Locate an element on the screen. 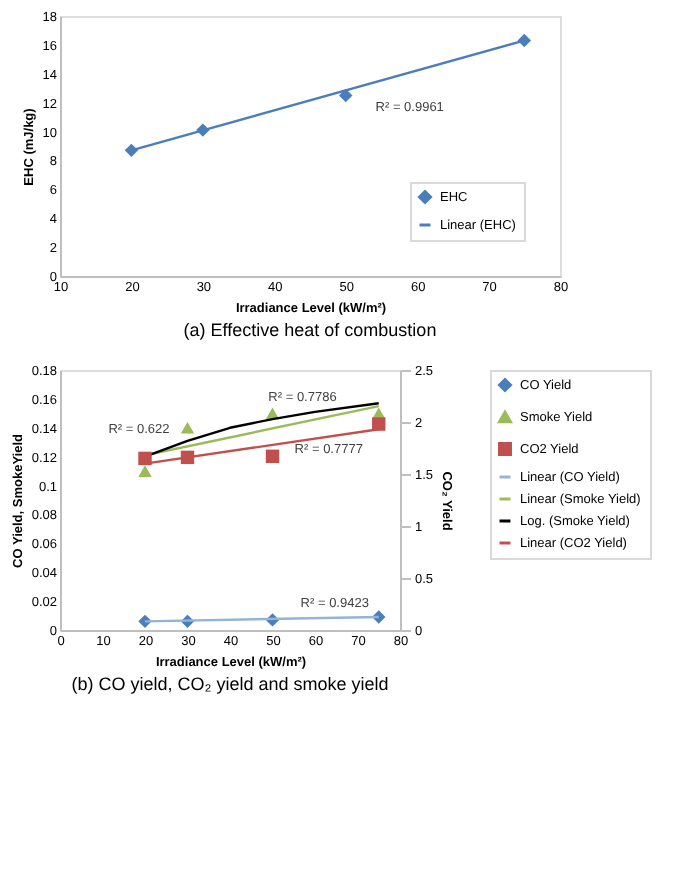  text: (a) Effective heat of combustion is located at coordinates (310, 330).